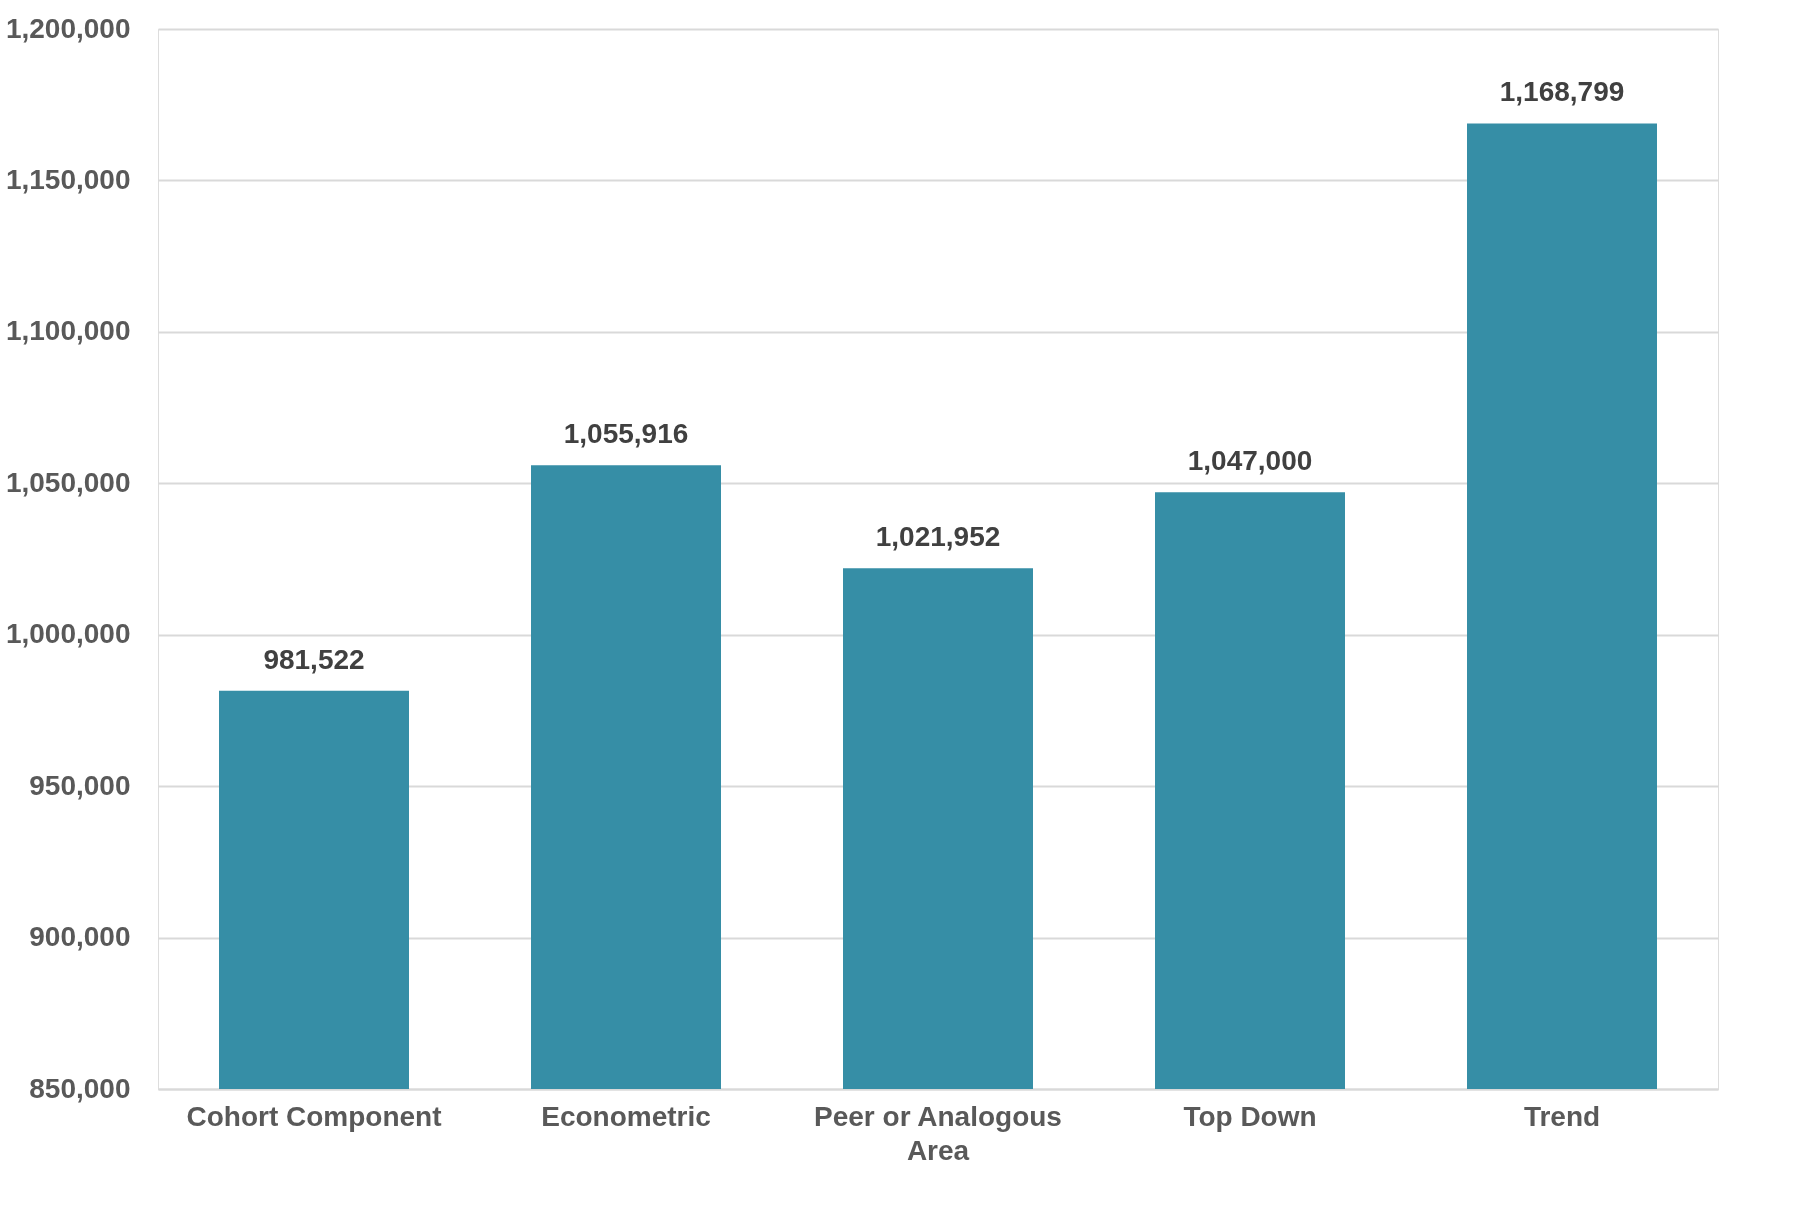 The width and height of the screenshot is (1805, 1205). Describe the element at coordinates (1562, 1116) in the screenshot. I see `x-tick-label: Trend` at that location.